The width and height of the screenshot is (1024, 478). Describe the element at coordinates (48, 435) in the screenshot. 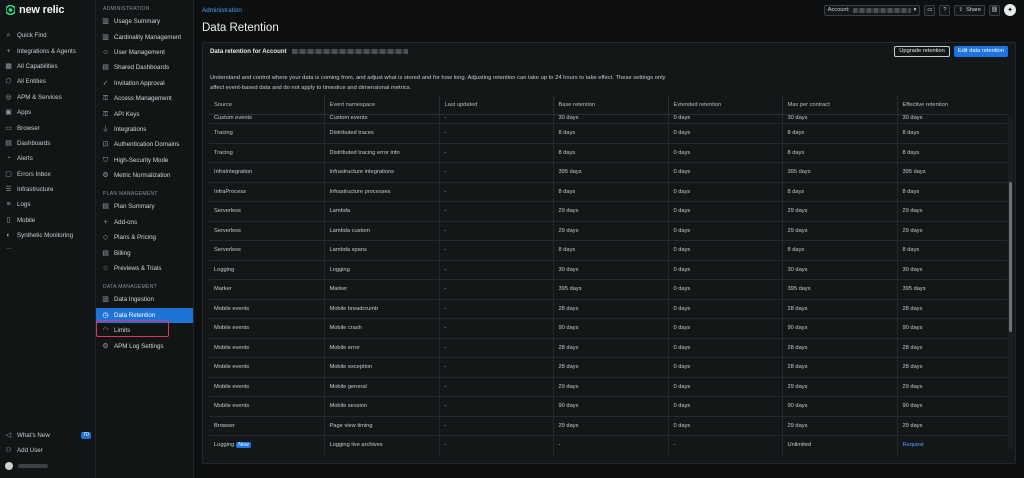

I see `whats-new-button: ◁ What's New 70` at that location.